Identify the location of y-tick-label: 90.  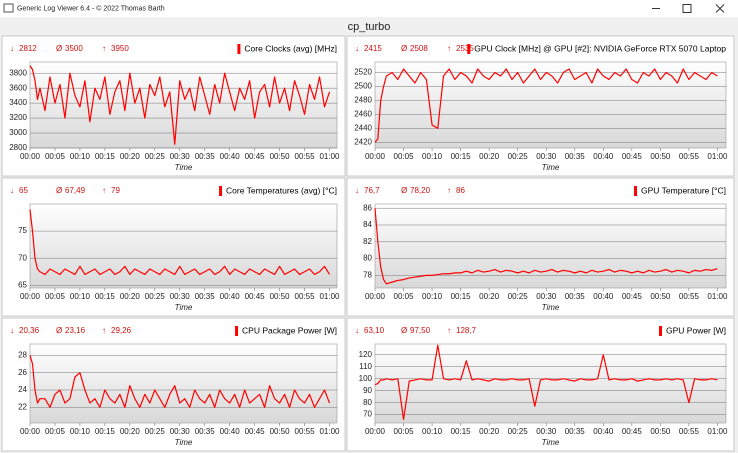
(367, 390).